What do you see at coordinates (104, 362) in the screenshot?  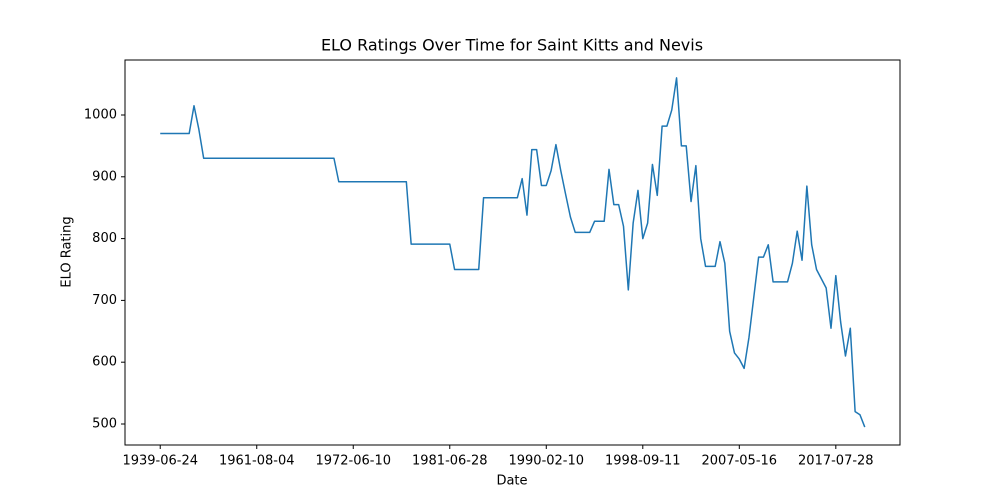 I see `y-tick-label: 600` at bounding box center [104, 362].